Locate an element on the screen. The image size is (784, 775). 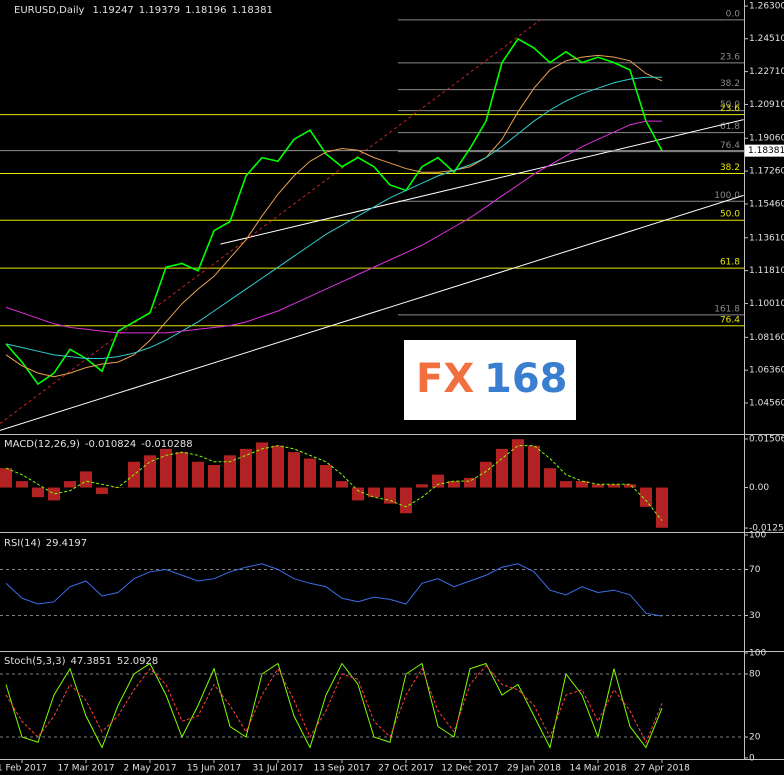
watermark-left: FX is located at coordinates (445, 379).